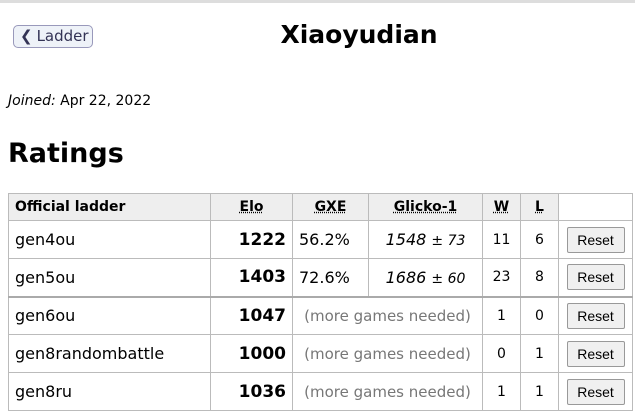 This screenshot has height=417, width=635. I want to click on header-wins: W, so click(501, 207).